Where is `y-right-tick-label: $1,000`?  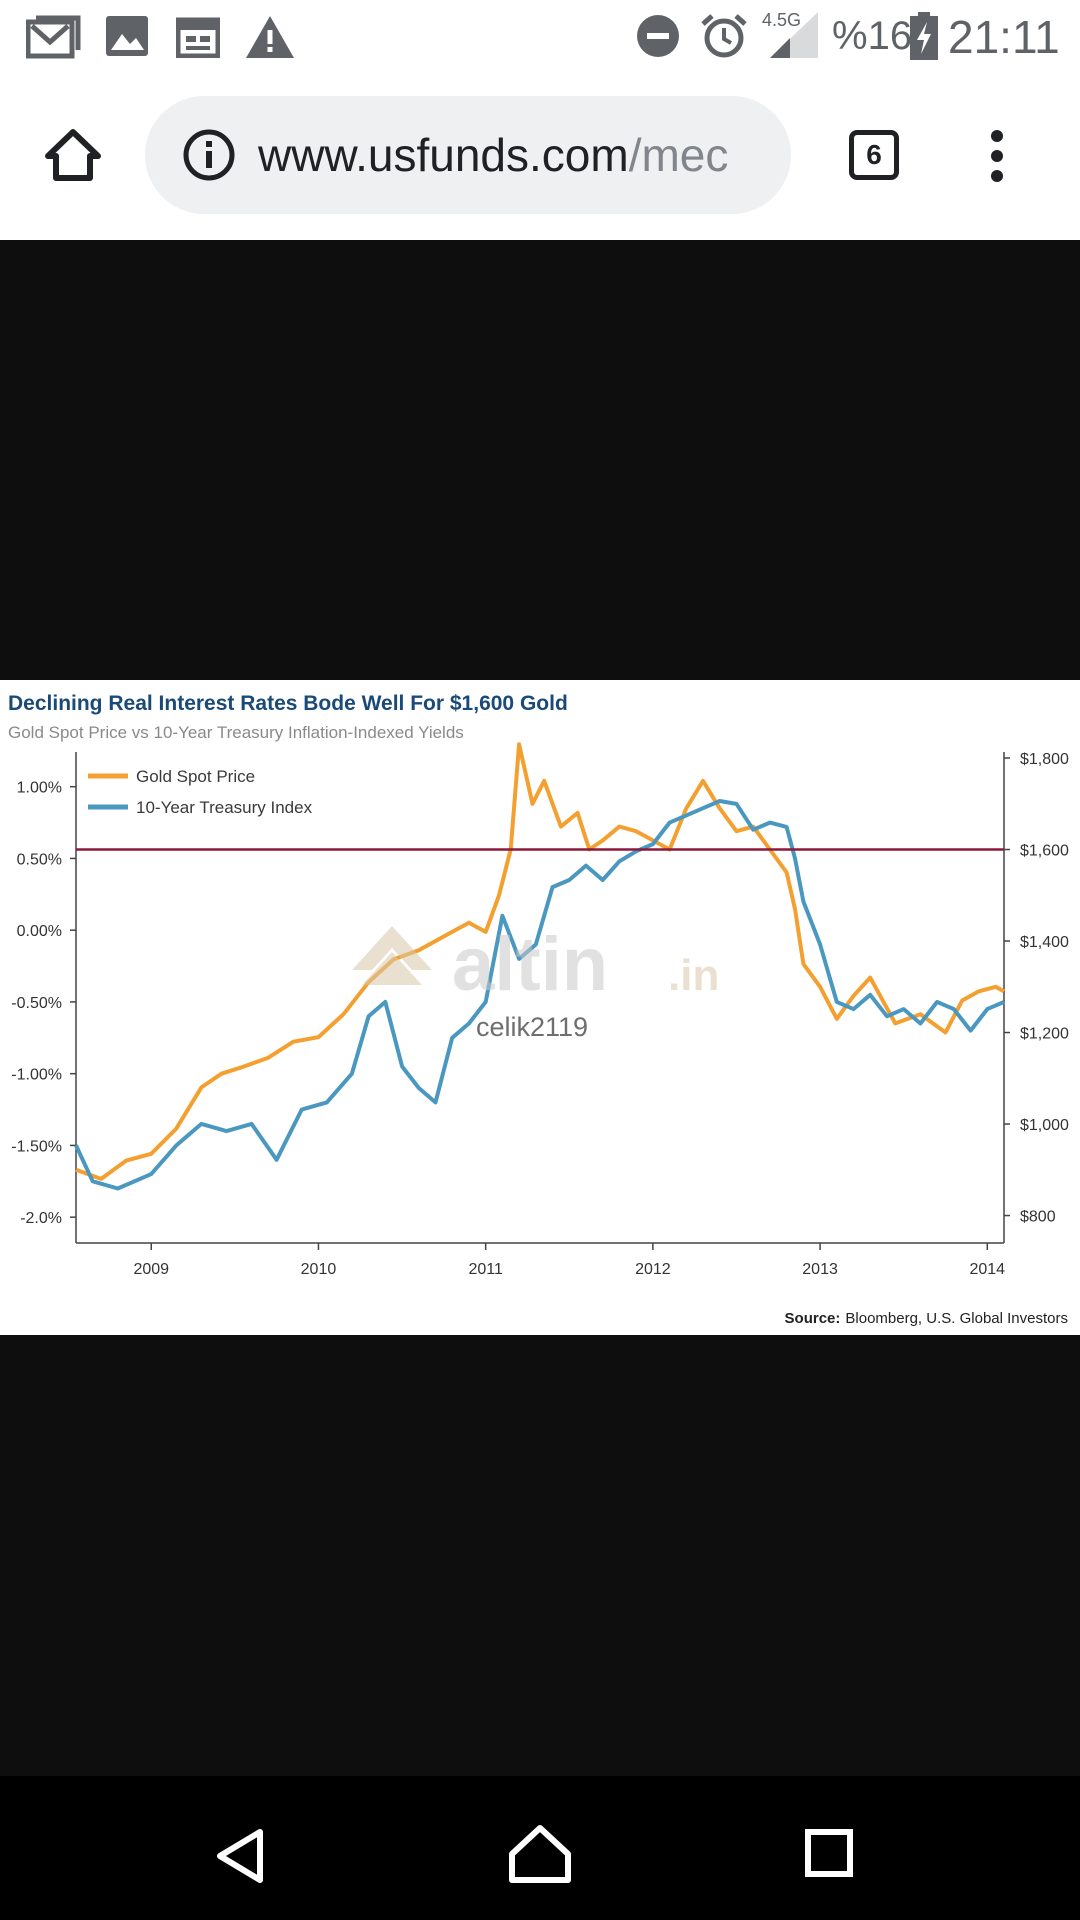
y-right-tick-label: $1,000 is located at coordinates (1044, 1125).